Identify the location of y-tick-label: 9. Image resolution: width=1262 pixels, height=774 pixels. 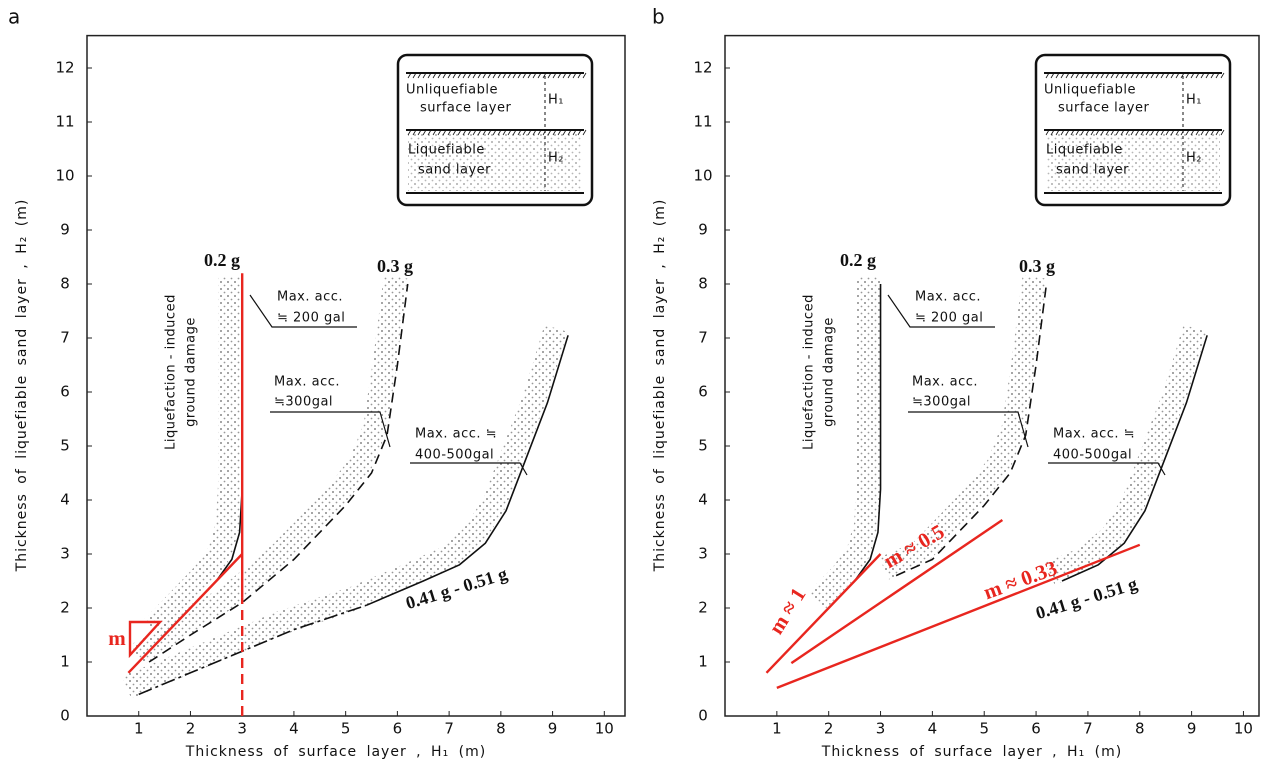
(65, 230).